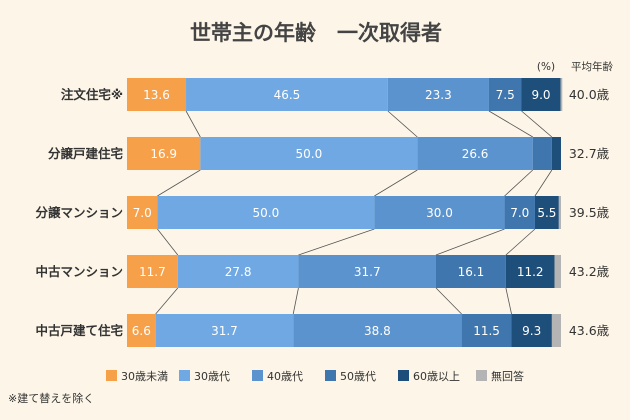 The width and height of the screenshot is (630, 420). What do you see at coordinates (212, 376) in the screenshot?
I see `legend-label: 30歳代` at bounding box center [212, 376].